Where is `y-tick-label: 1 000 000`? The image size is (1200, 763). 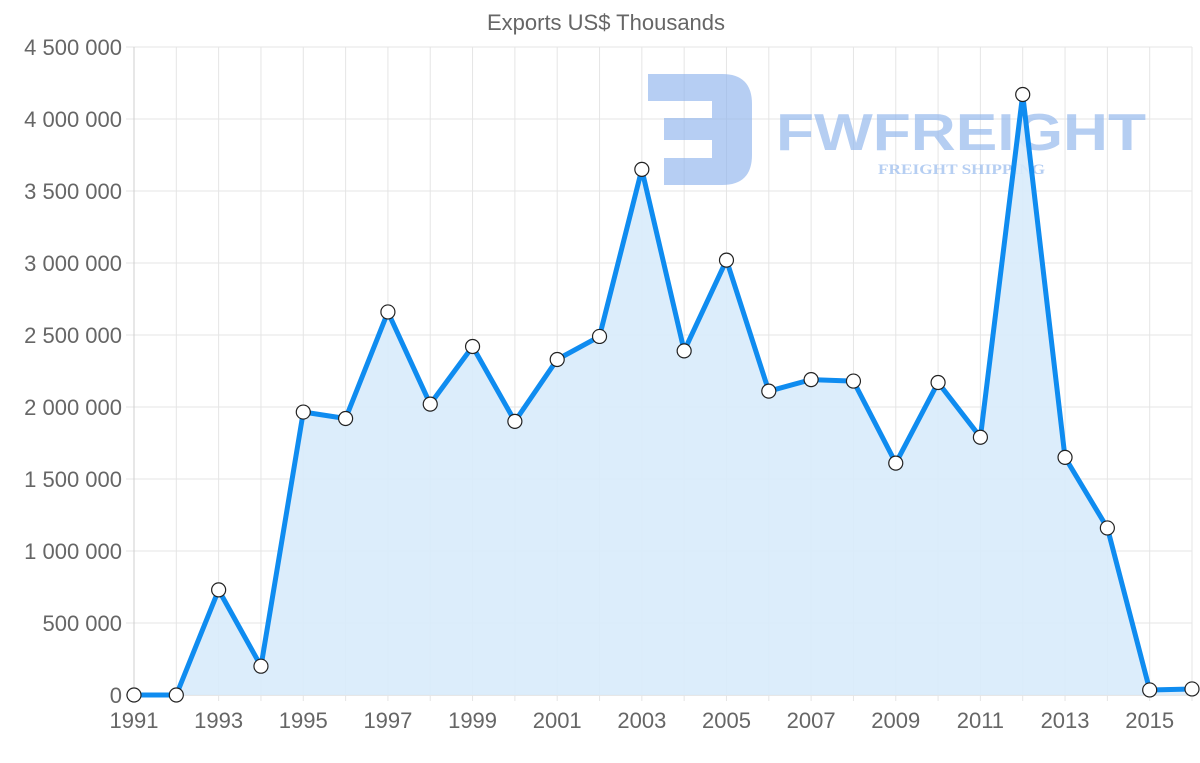 y-tick-label: 1 000 000 is located at coordinates (73, 551).